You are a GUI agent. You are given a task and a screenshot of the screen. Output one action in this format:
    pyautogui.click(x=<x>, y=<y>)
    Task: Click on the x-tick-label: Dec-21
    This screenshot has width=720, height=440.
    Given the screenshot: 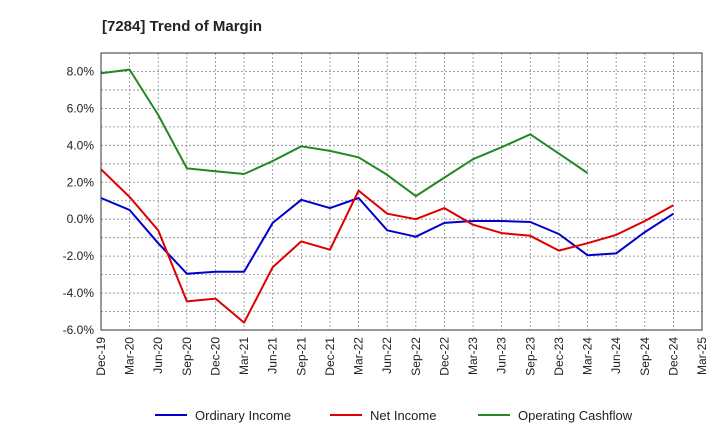 What is the action you would take?
    pyautogui.click(x=330, y=356)
    